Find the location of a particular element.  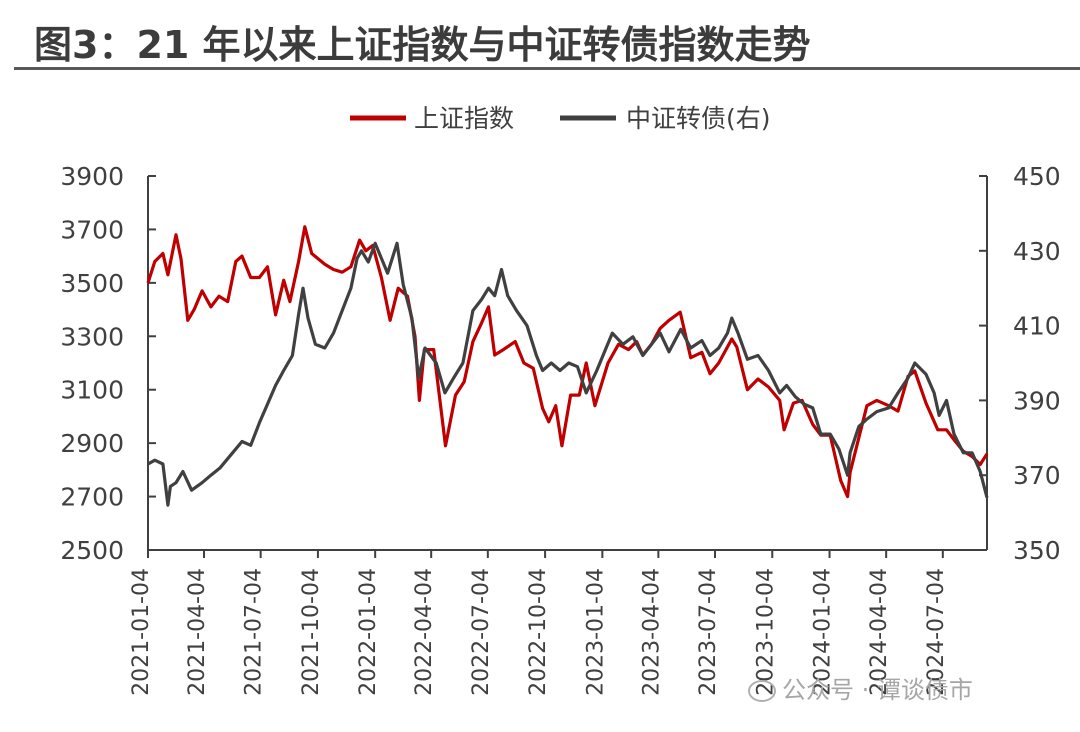

x-tick-label: 2023-10-04 is located at coordinates (765, 632).